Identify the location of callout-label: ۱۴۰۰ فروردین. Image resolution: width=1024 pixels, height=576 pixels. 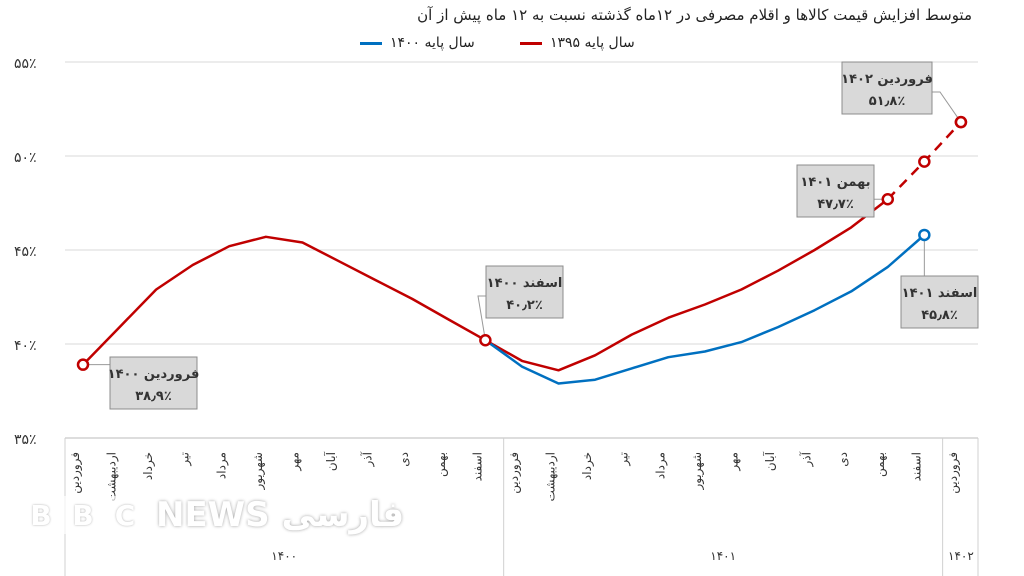
(154, 374).